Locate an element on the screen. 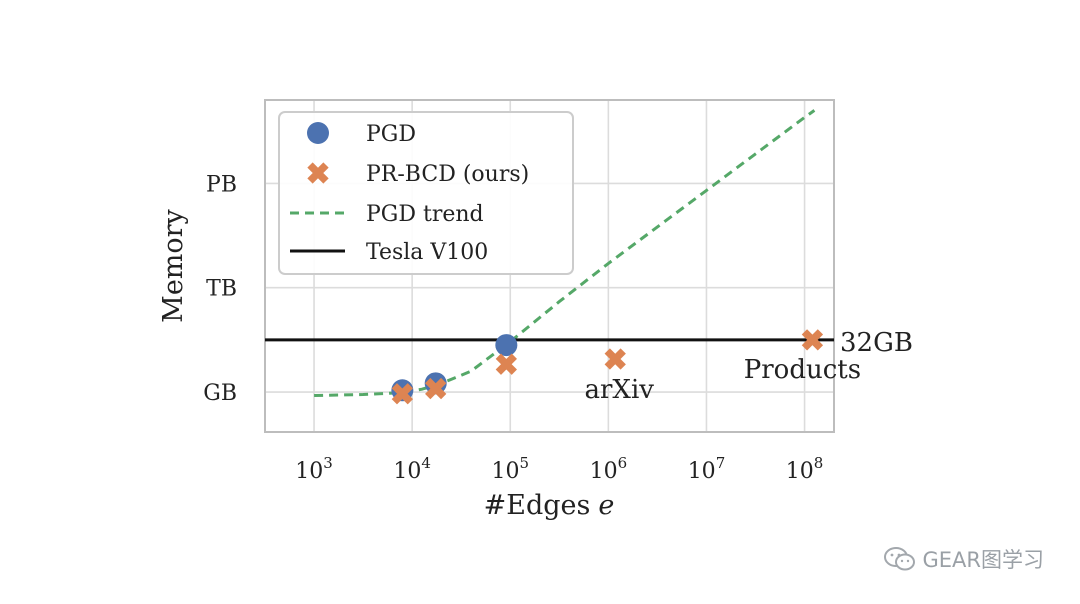 The width and height of the screenshot is (1080, 604). y-tick-label-tb: TB is located at coordinates (221, 289).